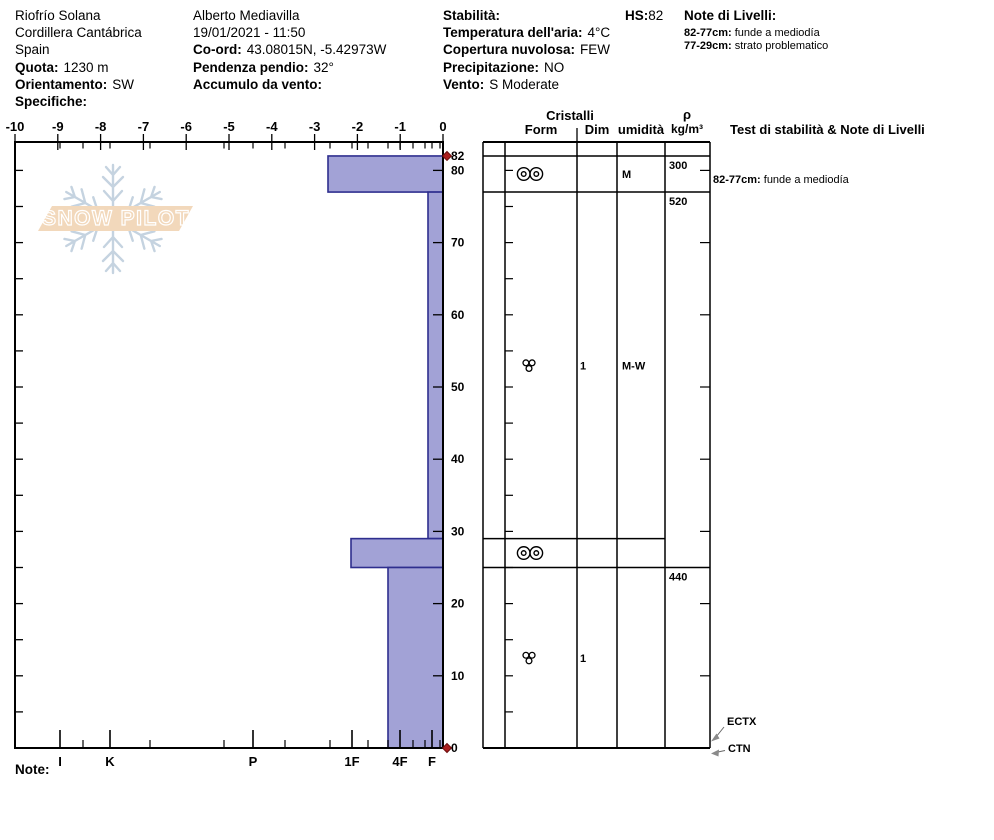 The width and height of the screenshot is (994, 840). Describe the element at coordinates (458, 604) in the screenshot. I see `depth-label: 20` at that location.